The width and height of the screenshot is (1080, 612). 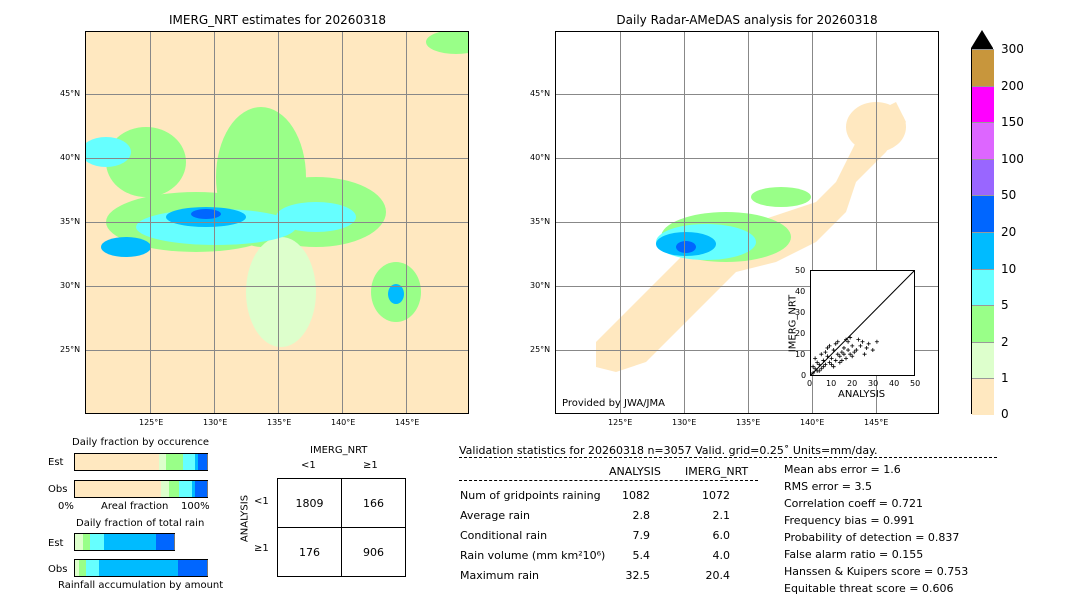 I want to click on colorbar, so click(x=982, y=231).